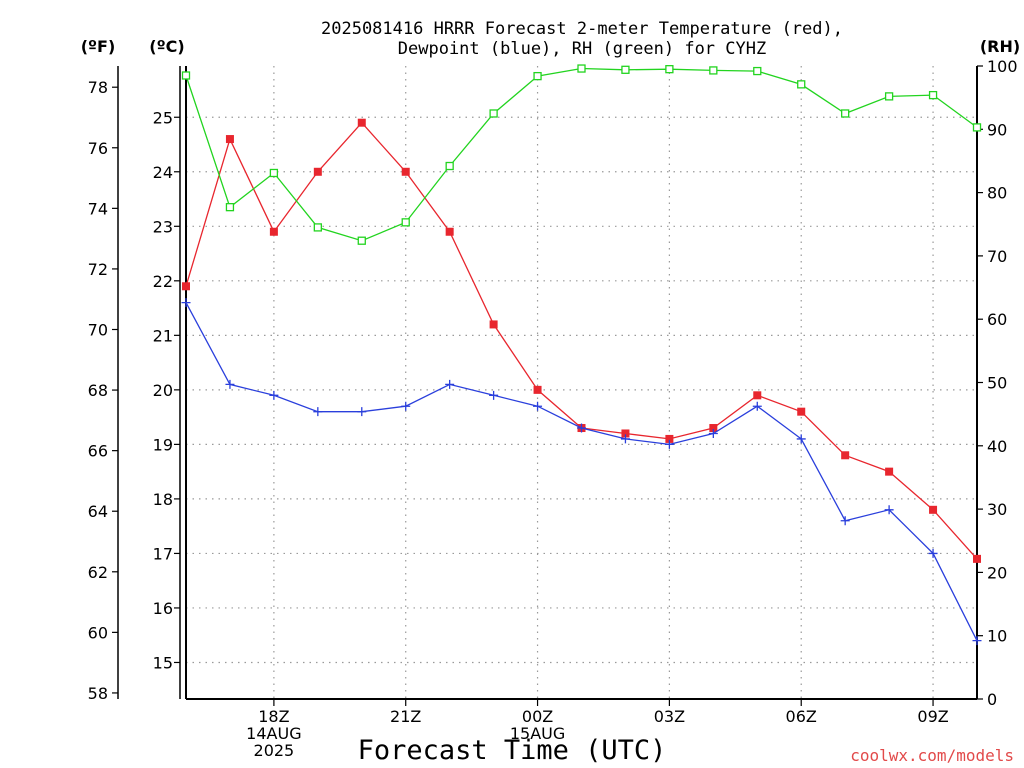 The image size is (1024, 768). Describe the element at coordinates (163, 608) in the screenshot. I see `celsius-tick-label: 16` at that location.